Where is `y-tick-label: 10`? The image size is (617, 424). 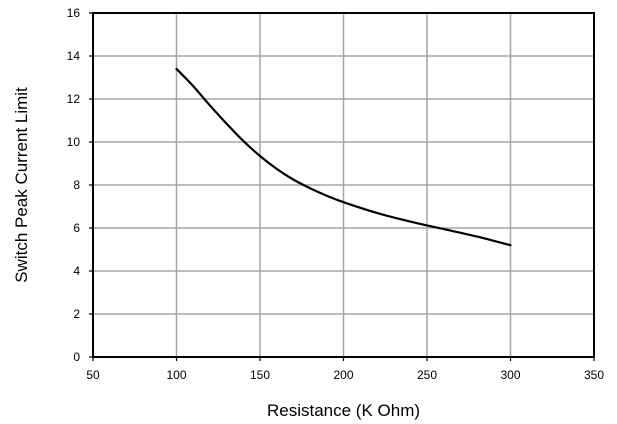
y-tick-label: 10 is located at coordinates (74, 142).